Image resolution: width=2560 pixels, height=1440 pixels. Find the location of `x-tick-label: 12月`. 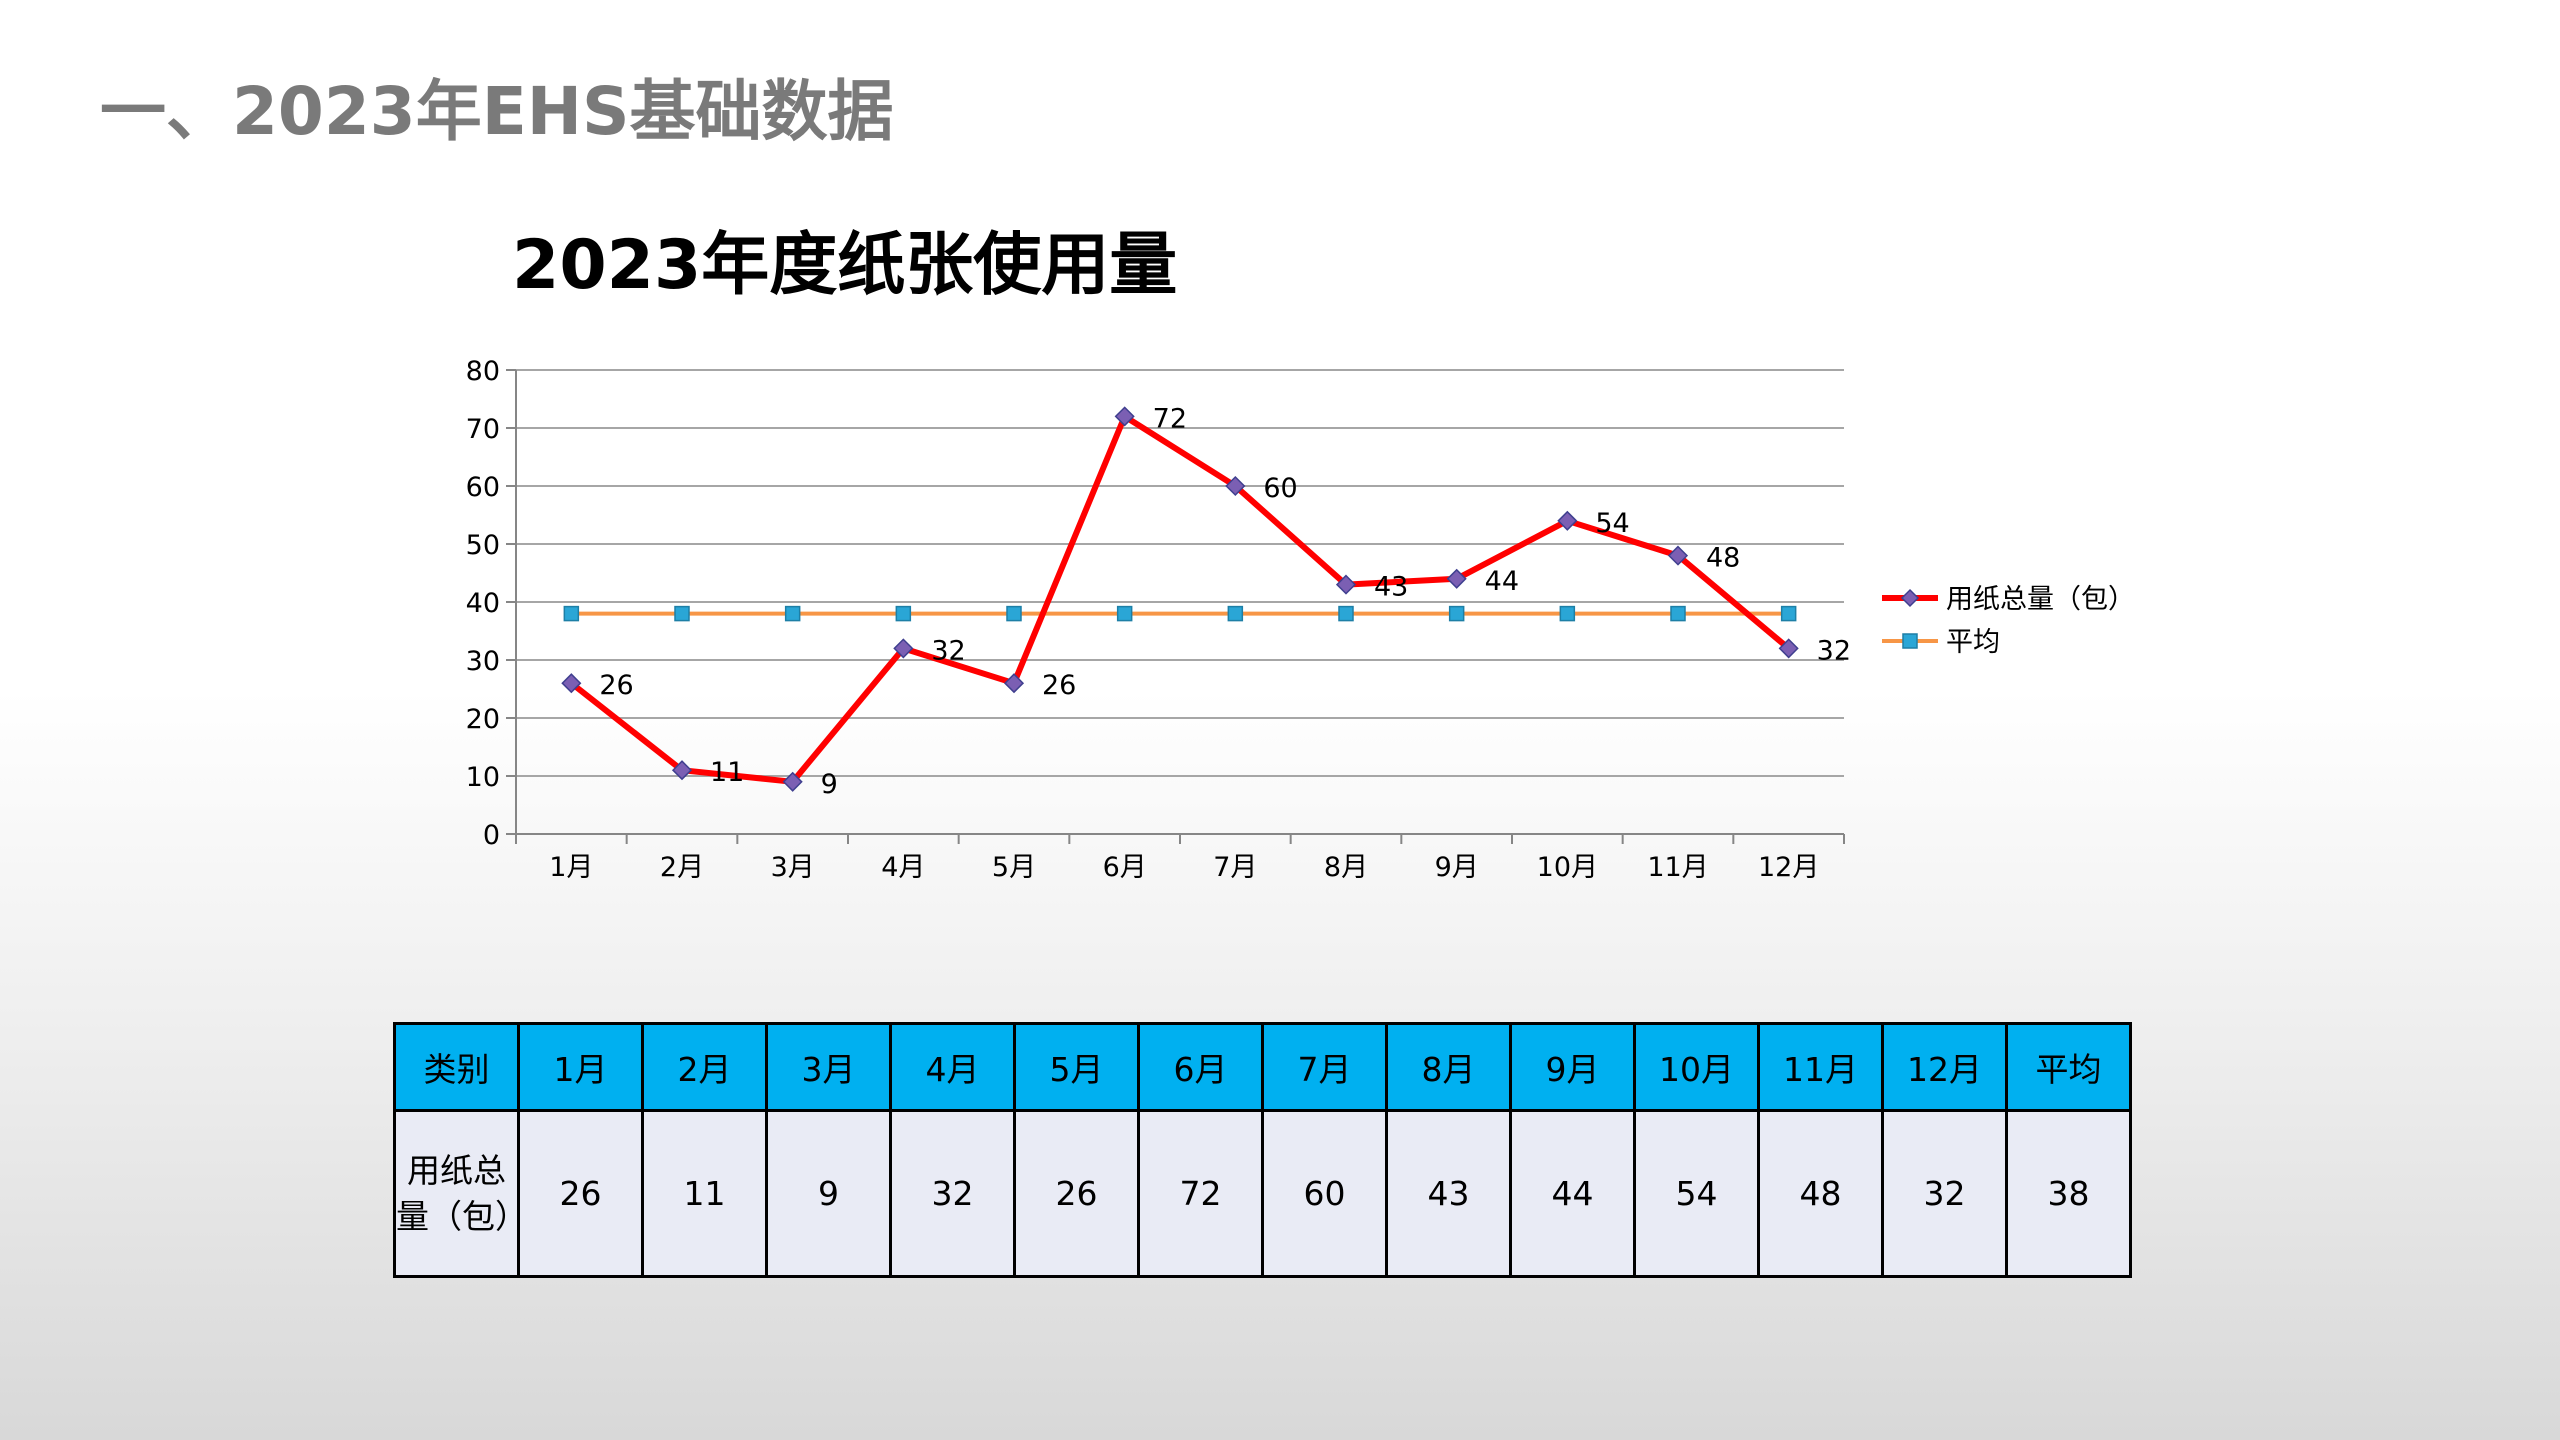

x-tick-label: 12月 is located at coordinates (1788, 867).